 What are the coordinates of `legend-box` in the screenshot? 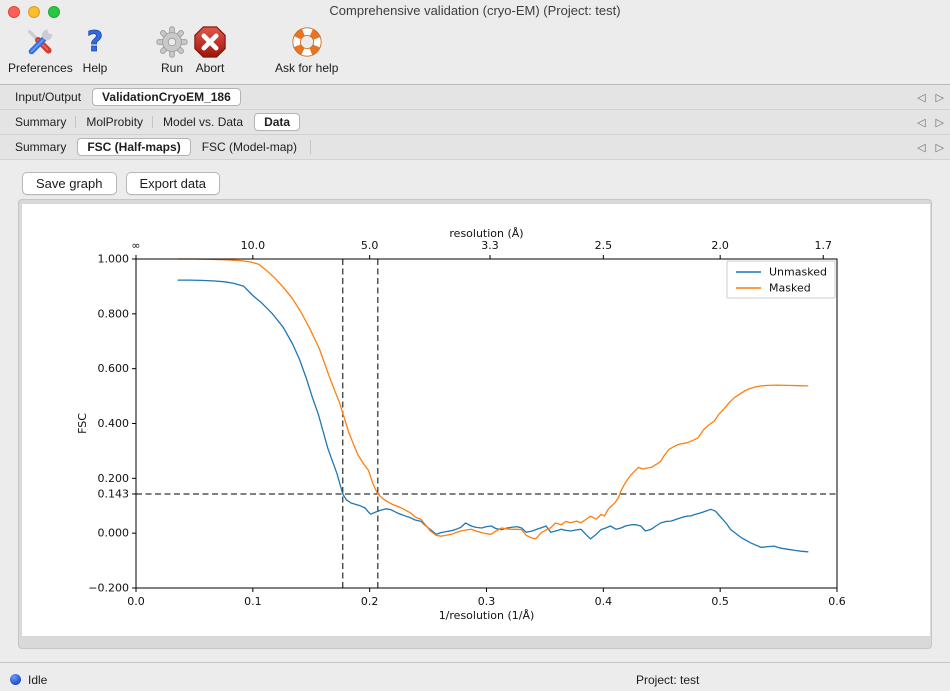 It's located at (781, 279).